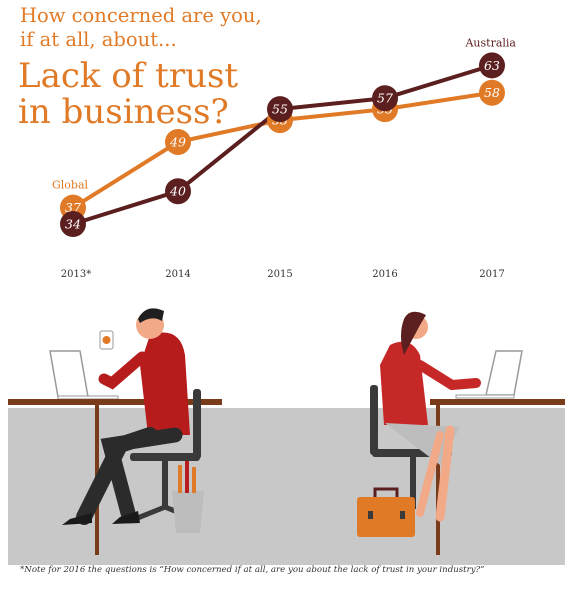  Describe the element at coordinates (123, 112) in the screenshot. I see `title-line-2: in business?` at that location.